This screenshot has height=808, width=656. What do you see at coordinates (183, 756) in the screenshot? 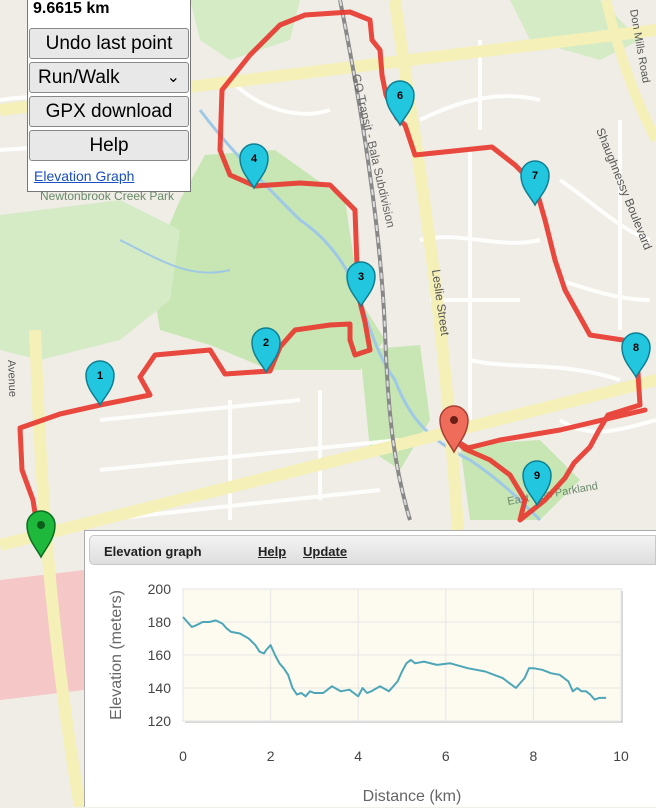
I see `x-tick-label: 0` at bounding box center [183, 756].